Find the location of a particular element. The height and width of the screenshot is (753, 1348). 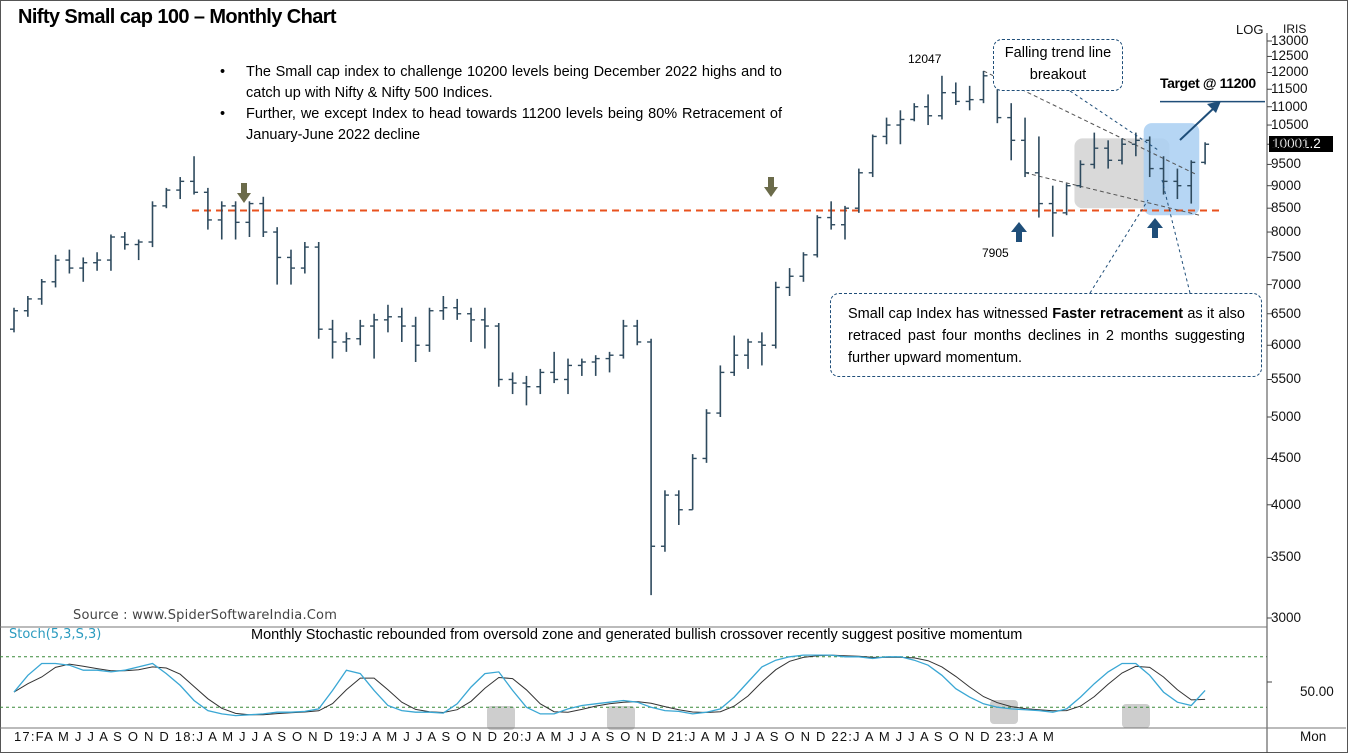

breakout-zone is located at coordinates (1171, 169).